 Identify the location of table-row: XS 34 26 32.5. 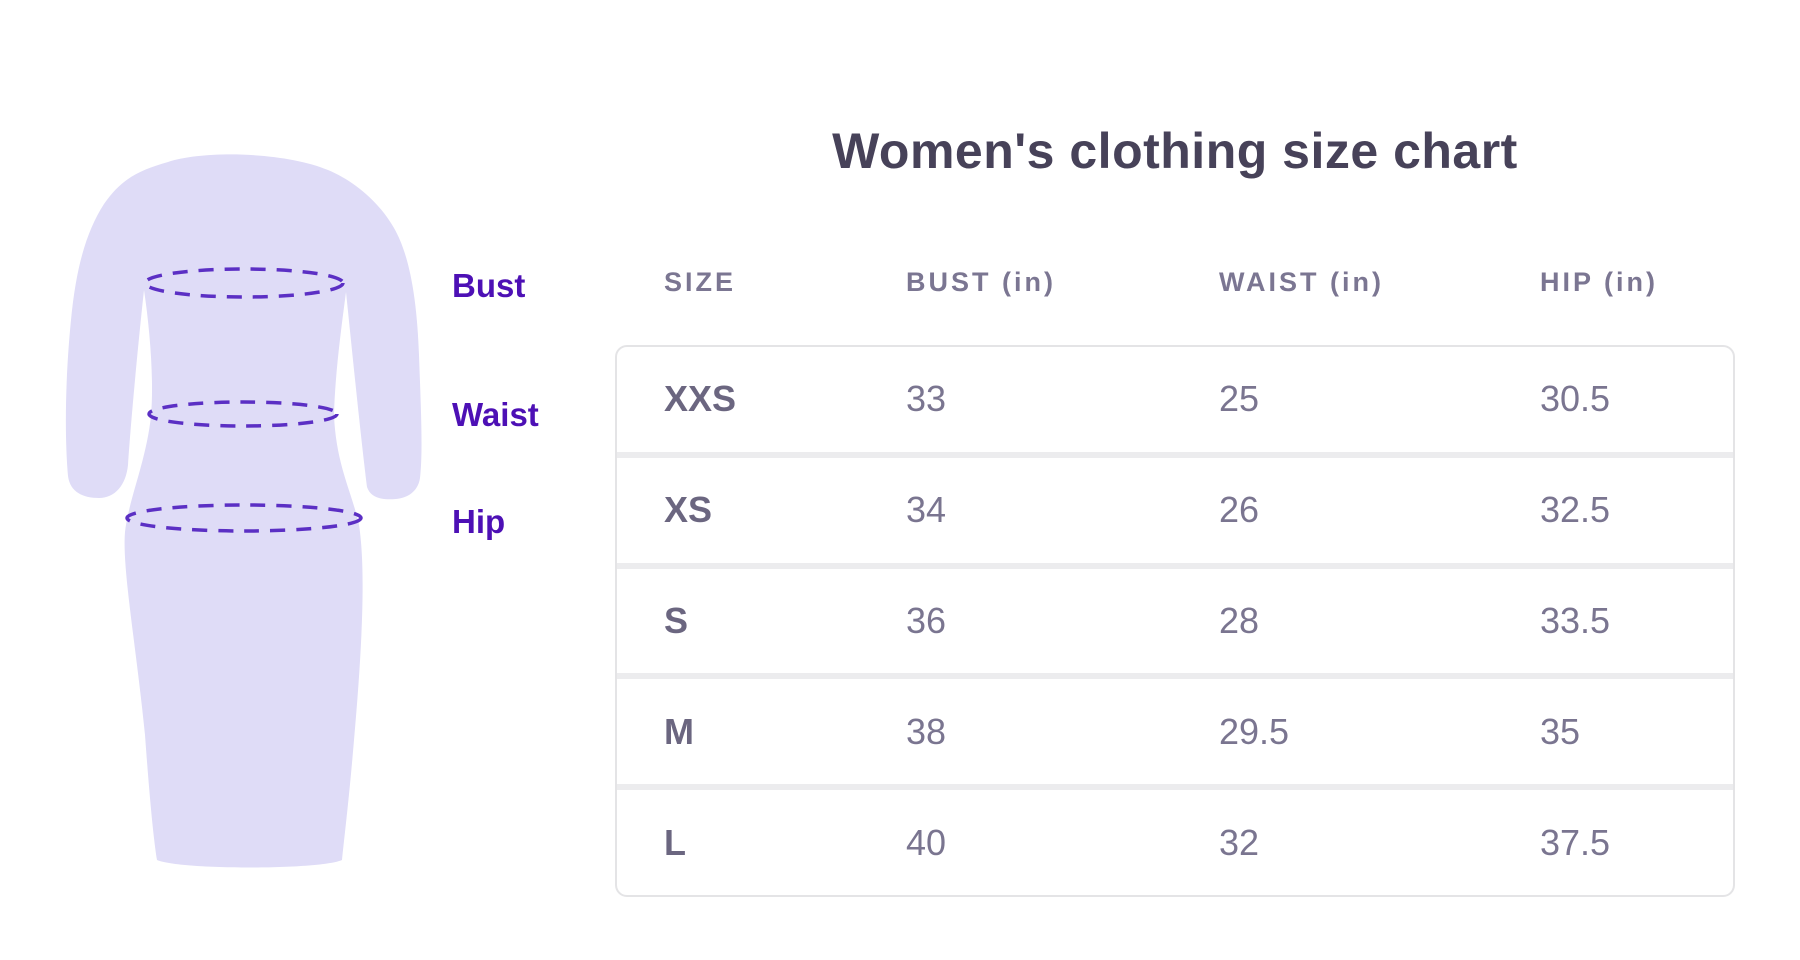
(1175, 510).